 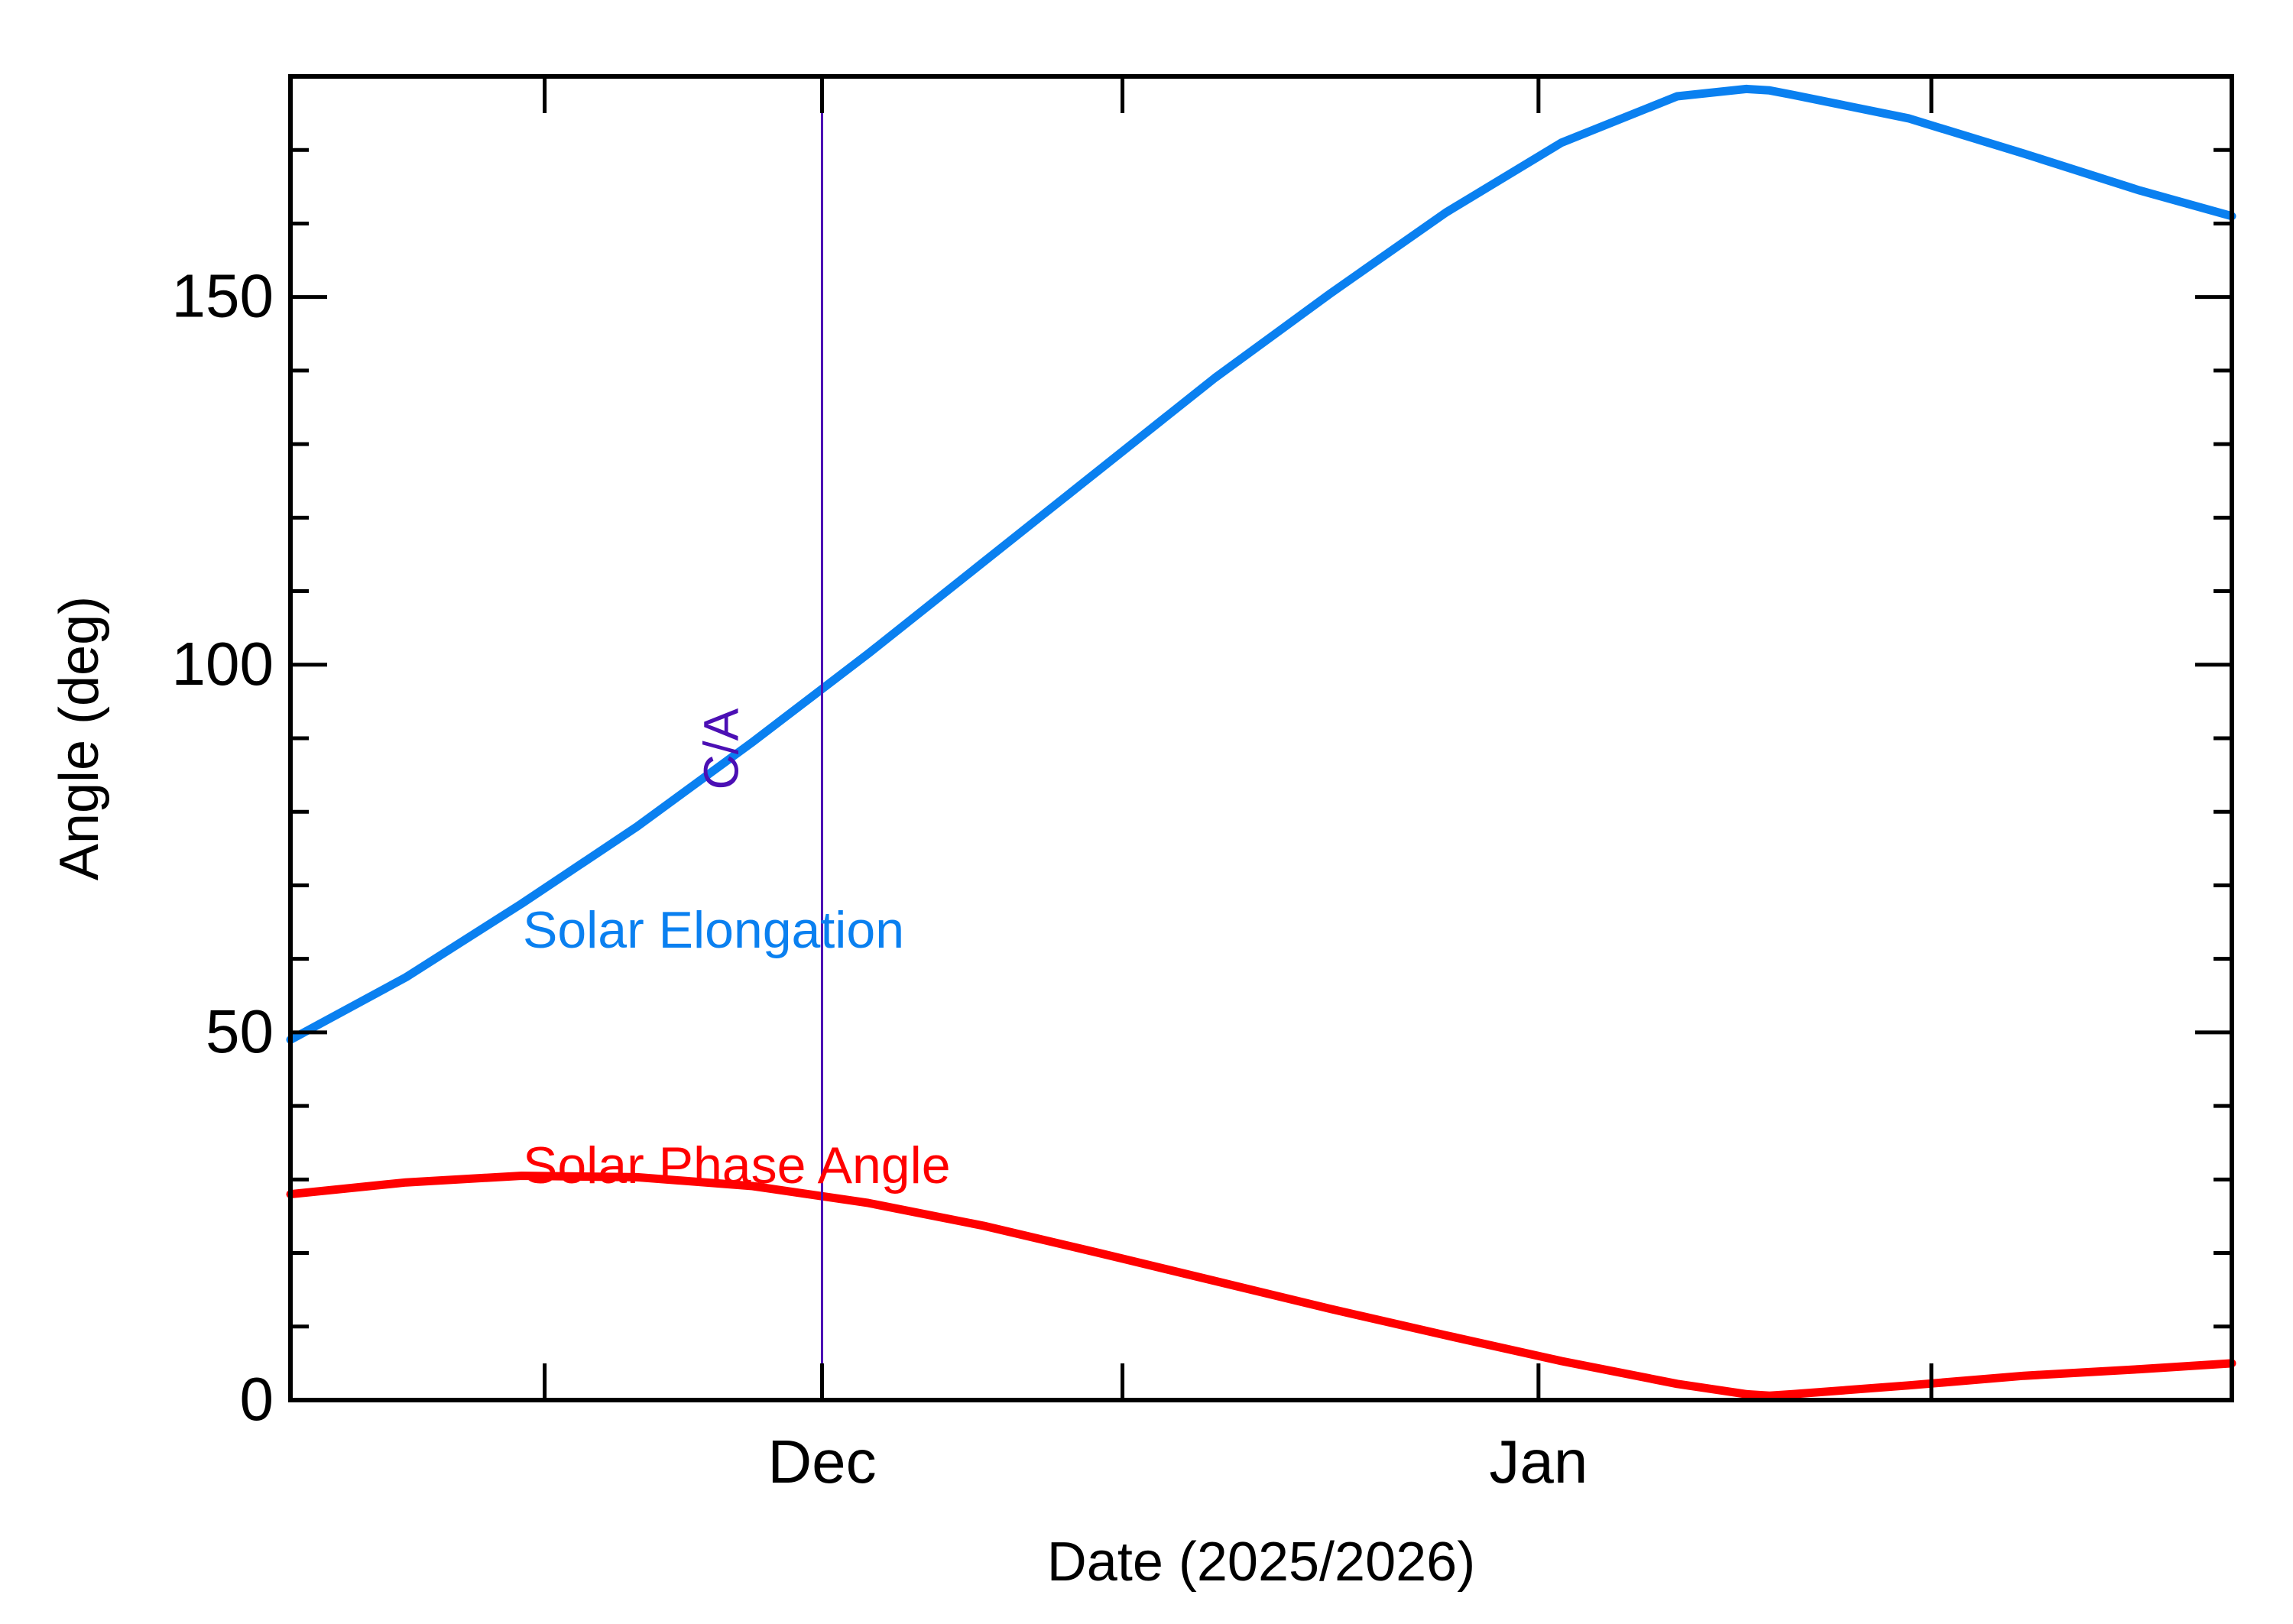 What do you see at coordinates (223, 296) in the screenshot?
I see `y-tick-label: 150` at bounding box center [223, 296].